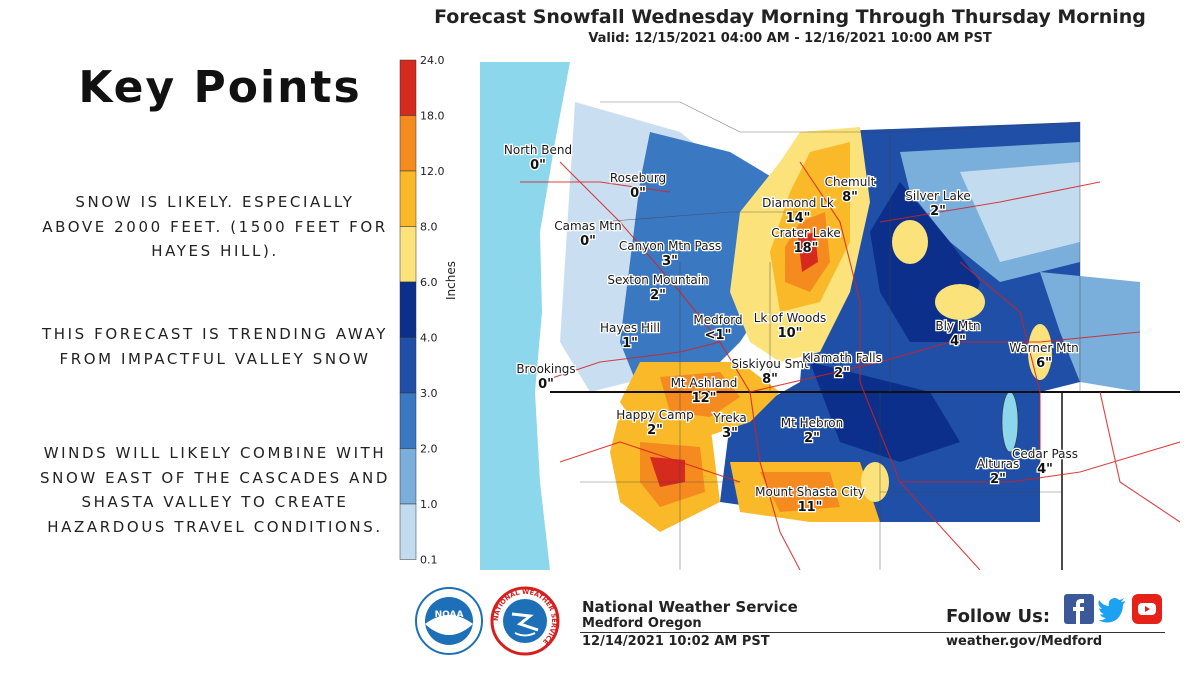 This screenshot has width=1200, height=675. What do you see at coordinates (670, 246) in the screenshot?
I see `location-name: Canyon Mtn Pass` at bounding box center [670, 246].